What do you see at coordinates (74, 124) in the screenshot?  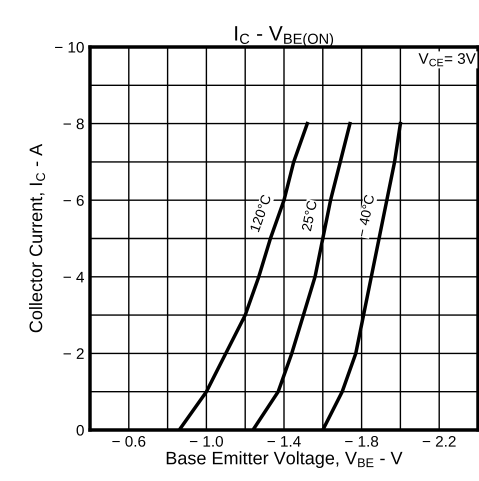 I see `y-tick-label: − 8` at bounding box center [74, 124].